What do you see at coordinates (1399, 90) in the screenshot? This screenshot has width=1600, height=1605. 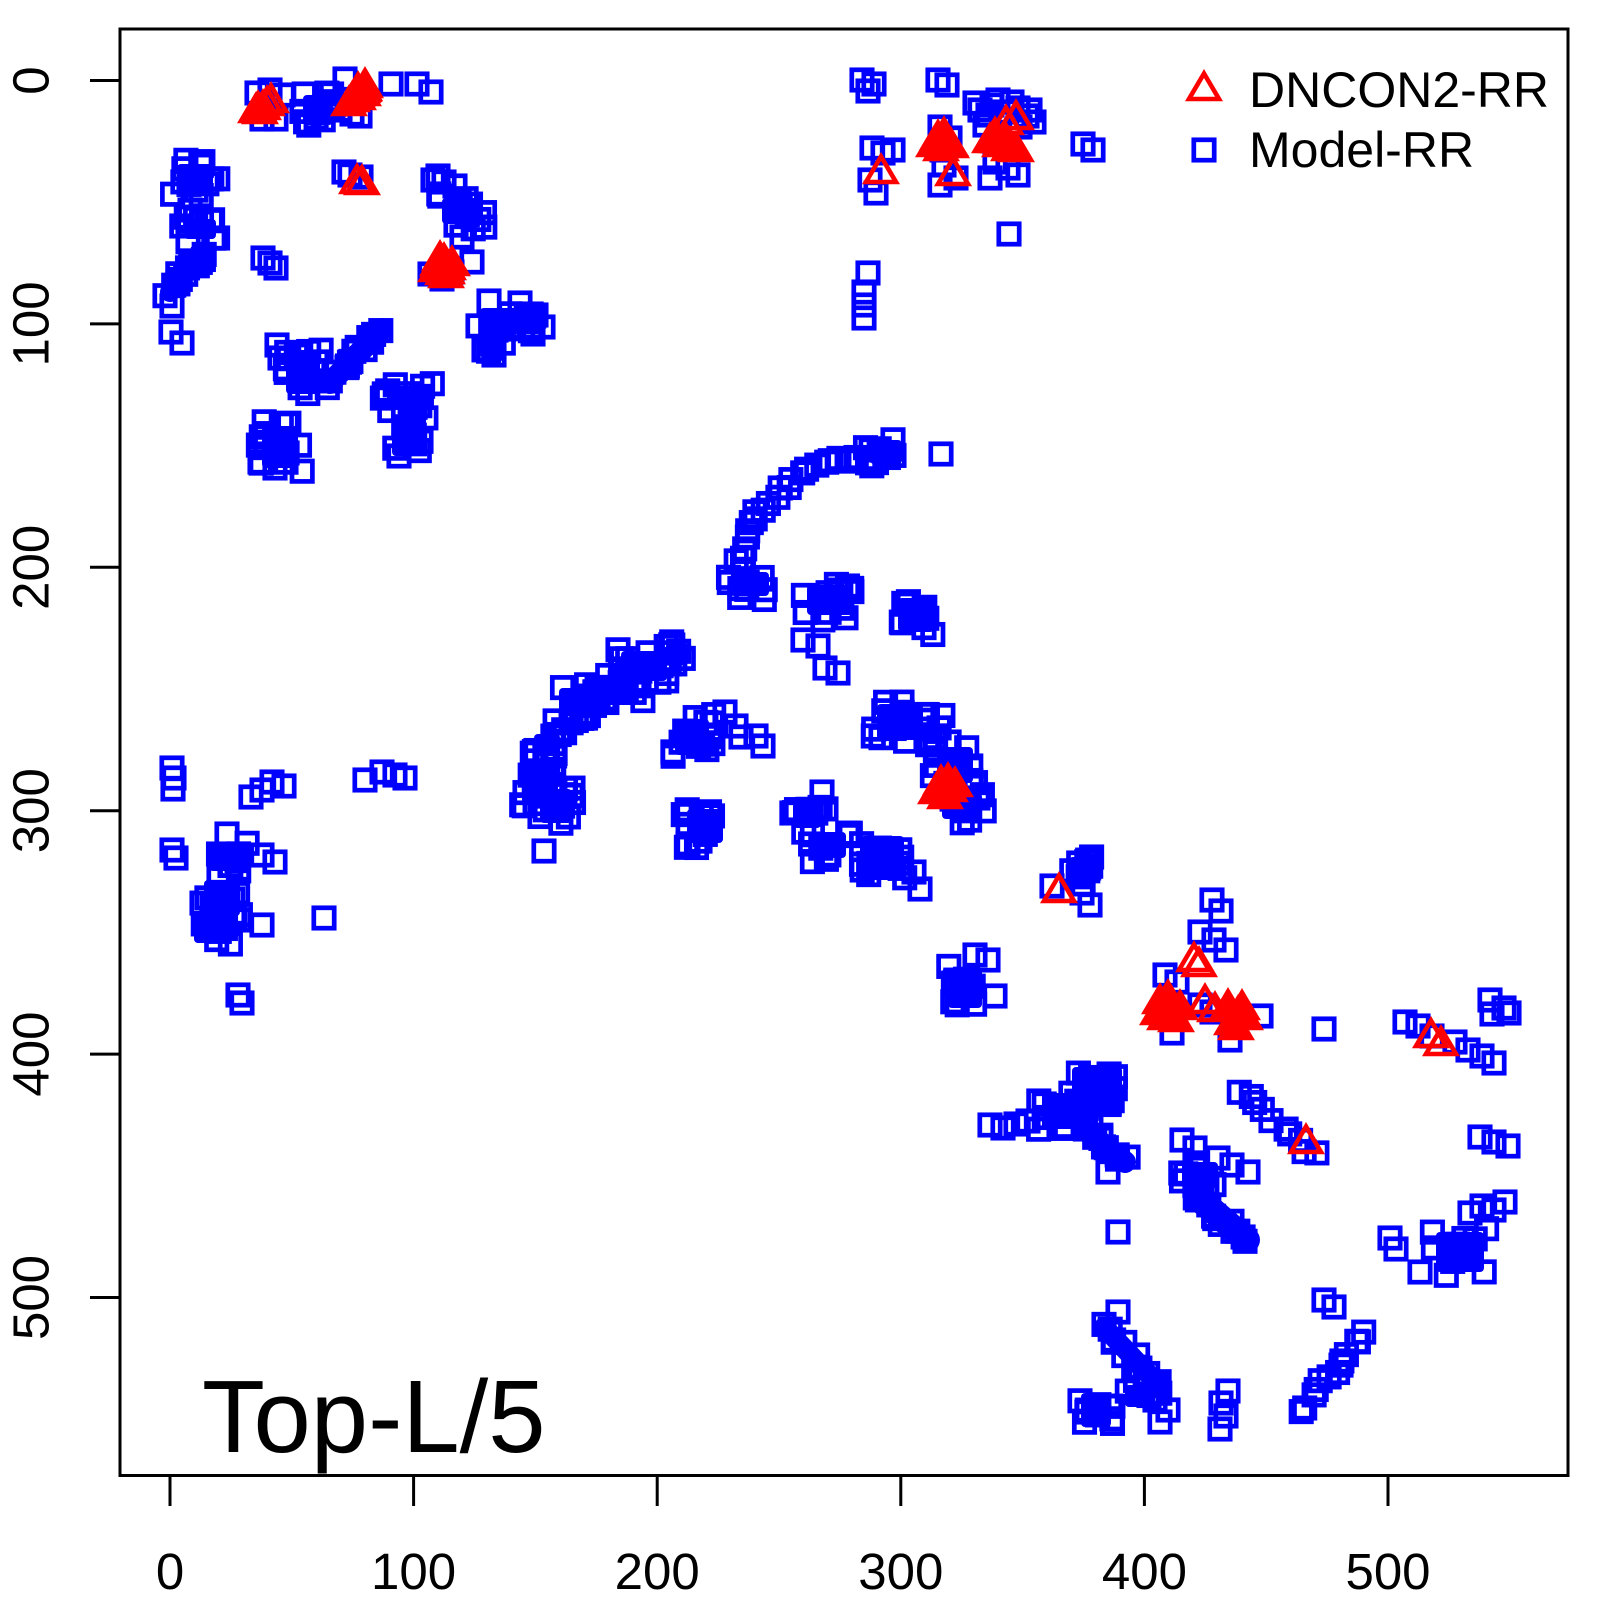 I see `svg-text: DNCON2-RR` at bounding box center [1399, 90].